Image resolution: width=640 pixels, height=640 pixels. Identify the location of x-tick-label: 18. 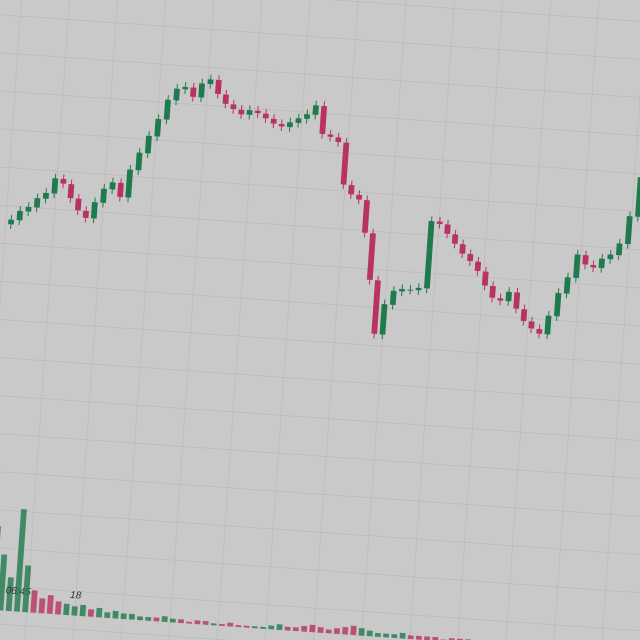
(76, 596).